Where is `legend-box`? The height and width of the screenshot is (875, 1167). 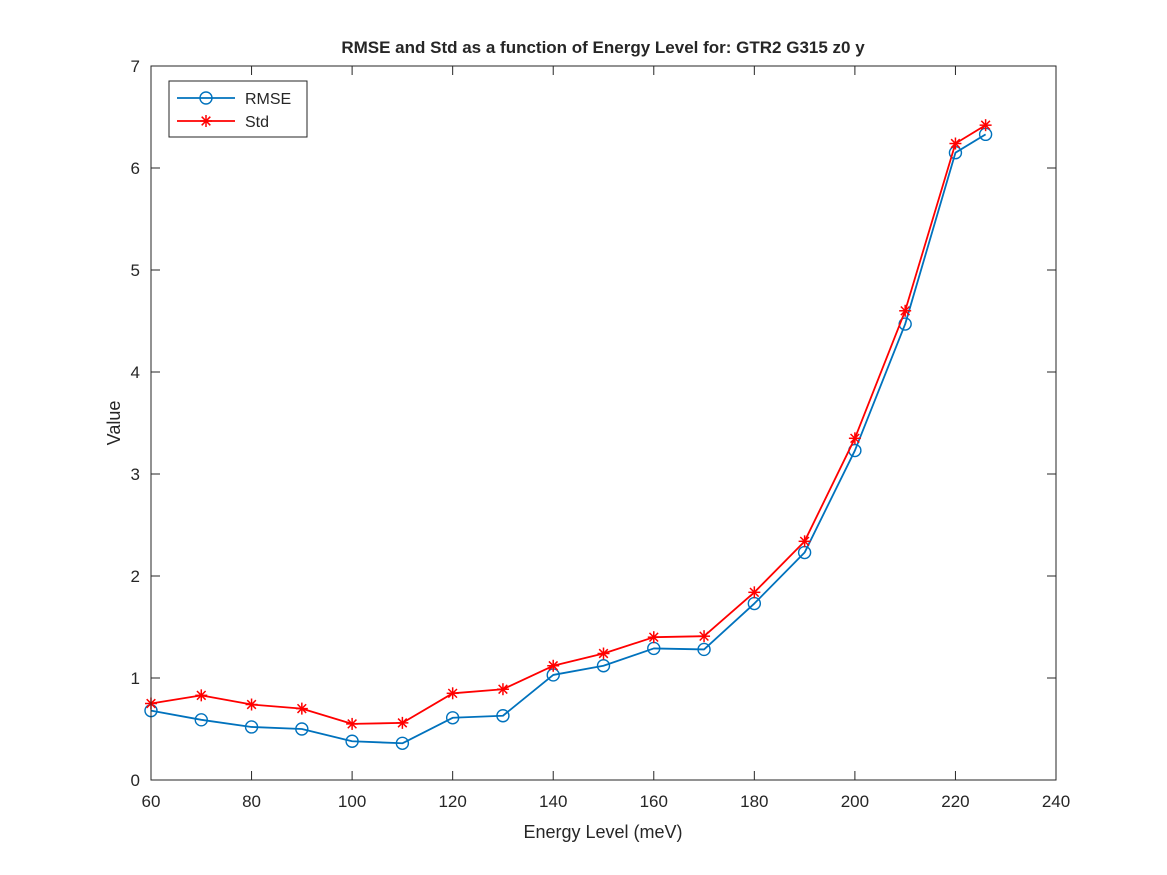 legend-box is located at coordinates (238, 109).